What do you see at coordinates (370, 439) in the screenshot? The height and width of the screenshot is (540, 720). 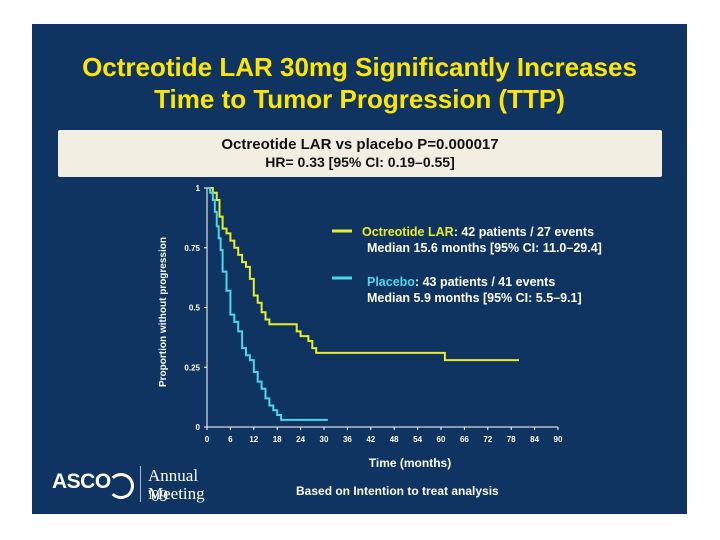 I see `x-tick-label: 42` at bounding box center [370, 439].